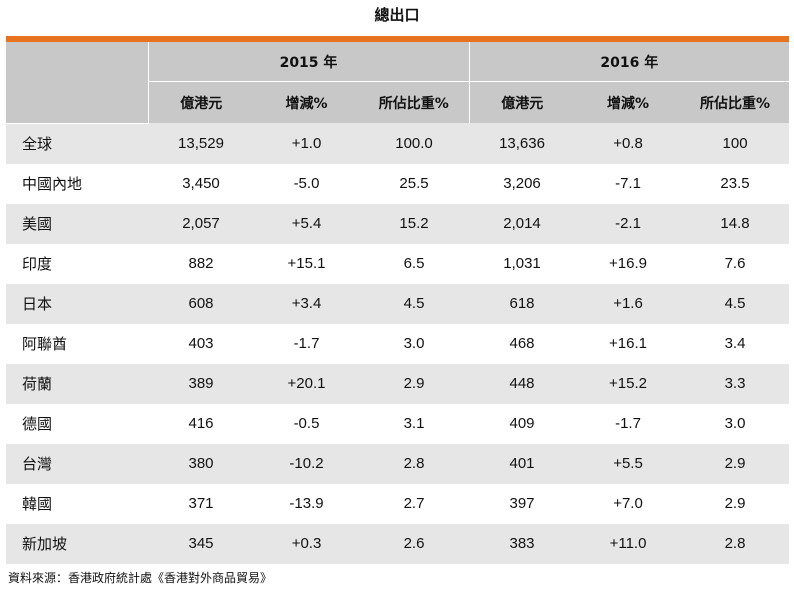  I want to click on value-2015-cell: 403, so click(201, 343).